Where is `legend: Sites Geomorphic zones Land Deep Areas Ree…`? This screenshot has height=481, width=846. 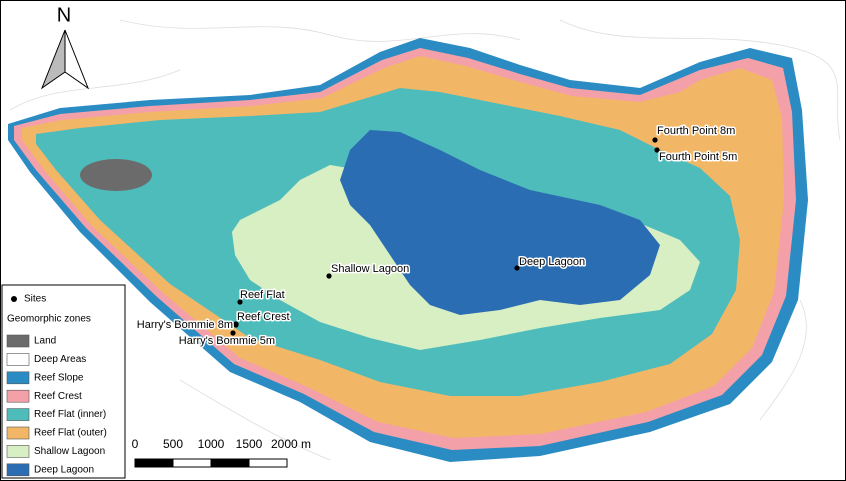
legend: Sites Geomorphic zones Land Deep Areas Ree… is located at coordinates (63, 381).